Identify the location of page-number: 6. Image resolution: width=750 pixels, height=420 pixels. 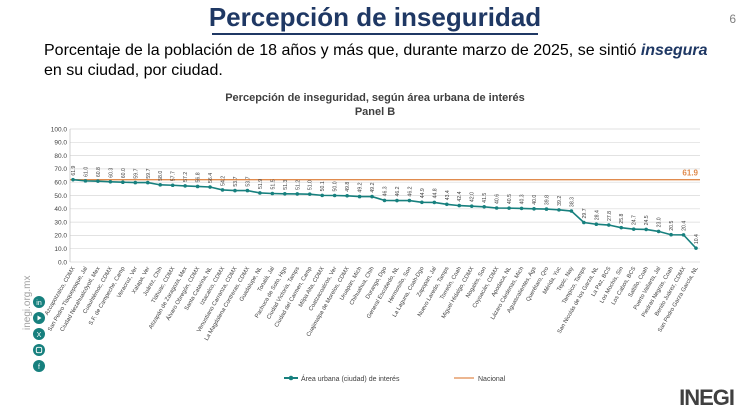
(732, 19).